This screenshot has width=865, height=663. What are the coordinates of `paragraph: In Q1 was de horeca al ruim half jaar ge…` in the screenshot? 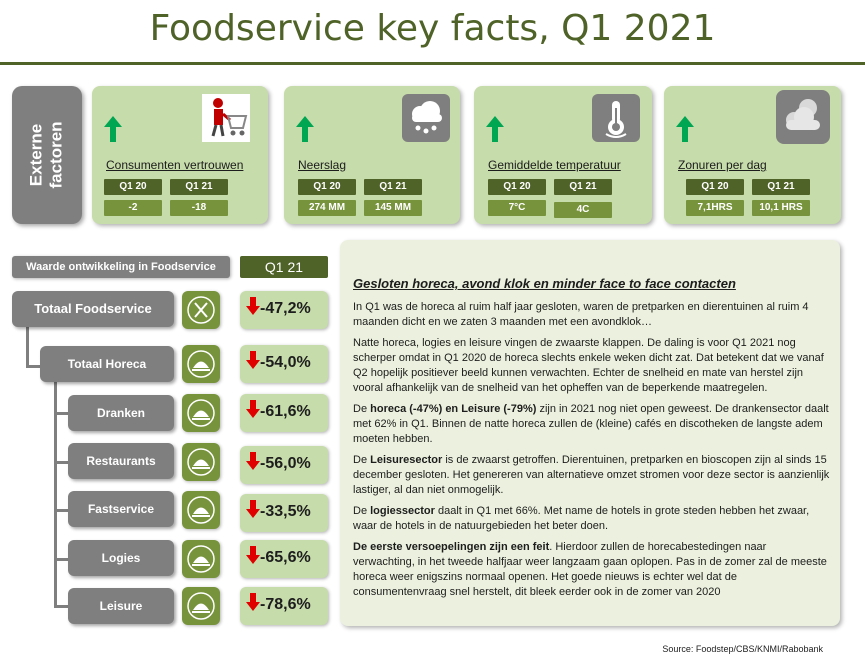 It's located at (581, 314).